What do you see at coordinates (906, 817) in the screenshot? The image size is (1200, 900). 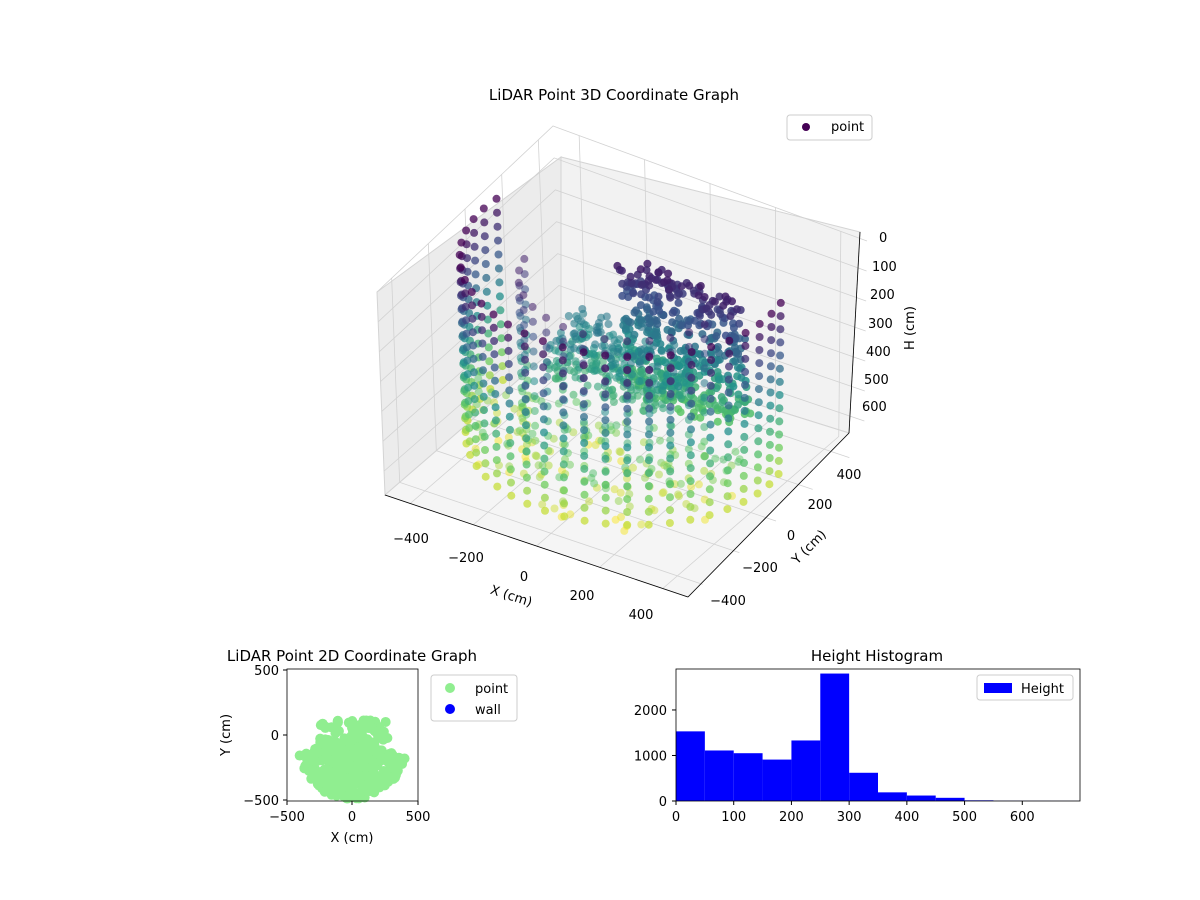 I see `histogram-x-tick: 400` at bounding box center [906, 817].